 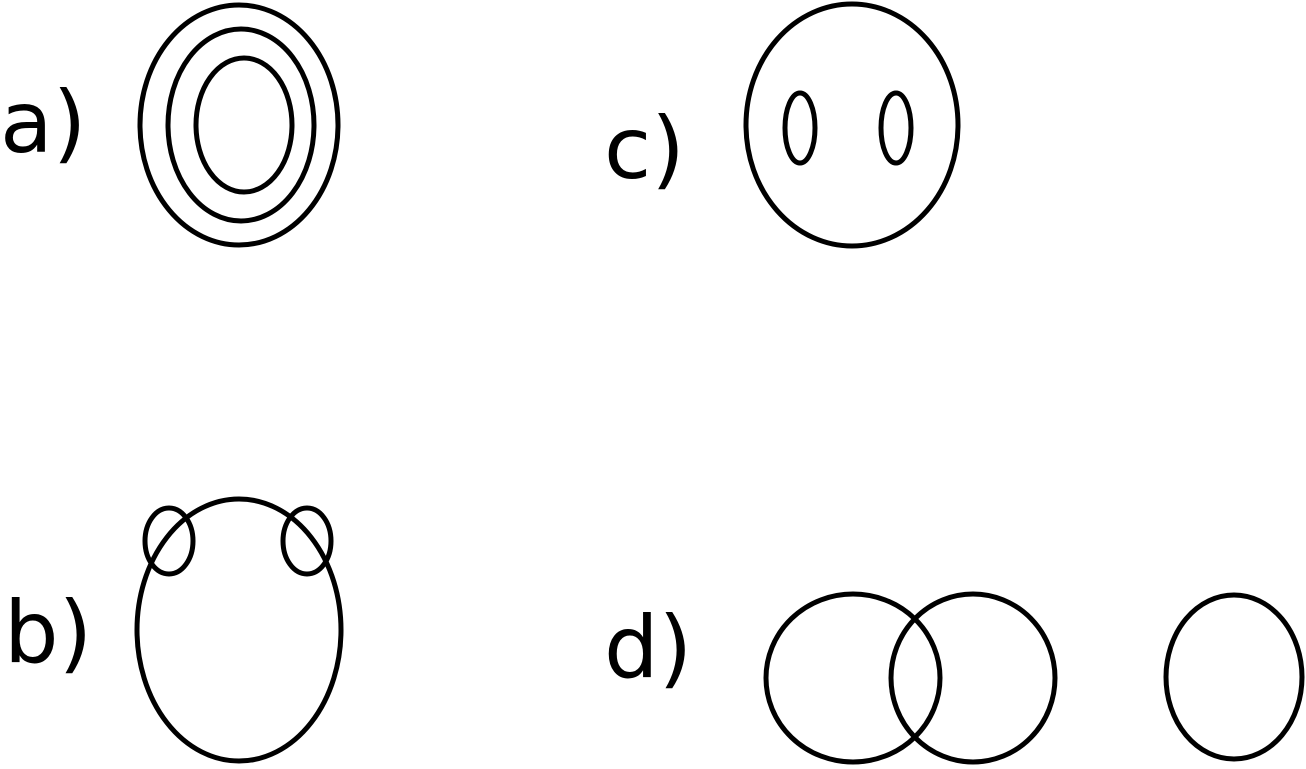 I want to click on panel-d-separate-loop, so click(x=1234, y=677).